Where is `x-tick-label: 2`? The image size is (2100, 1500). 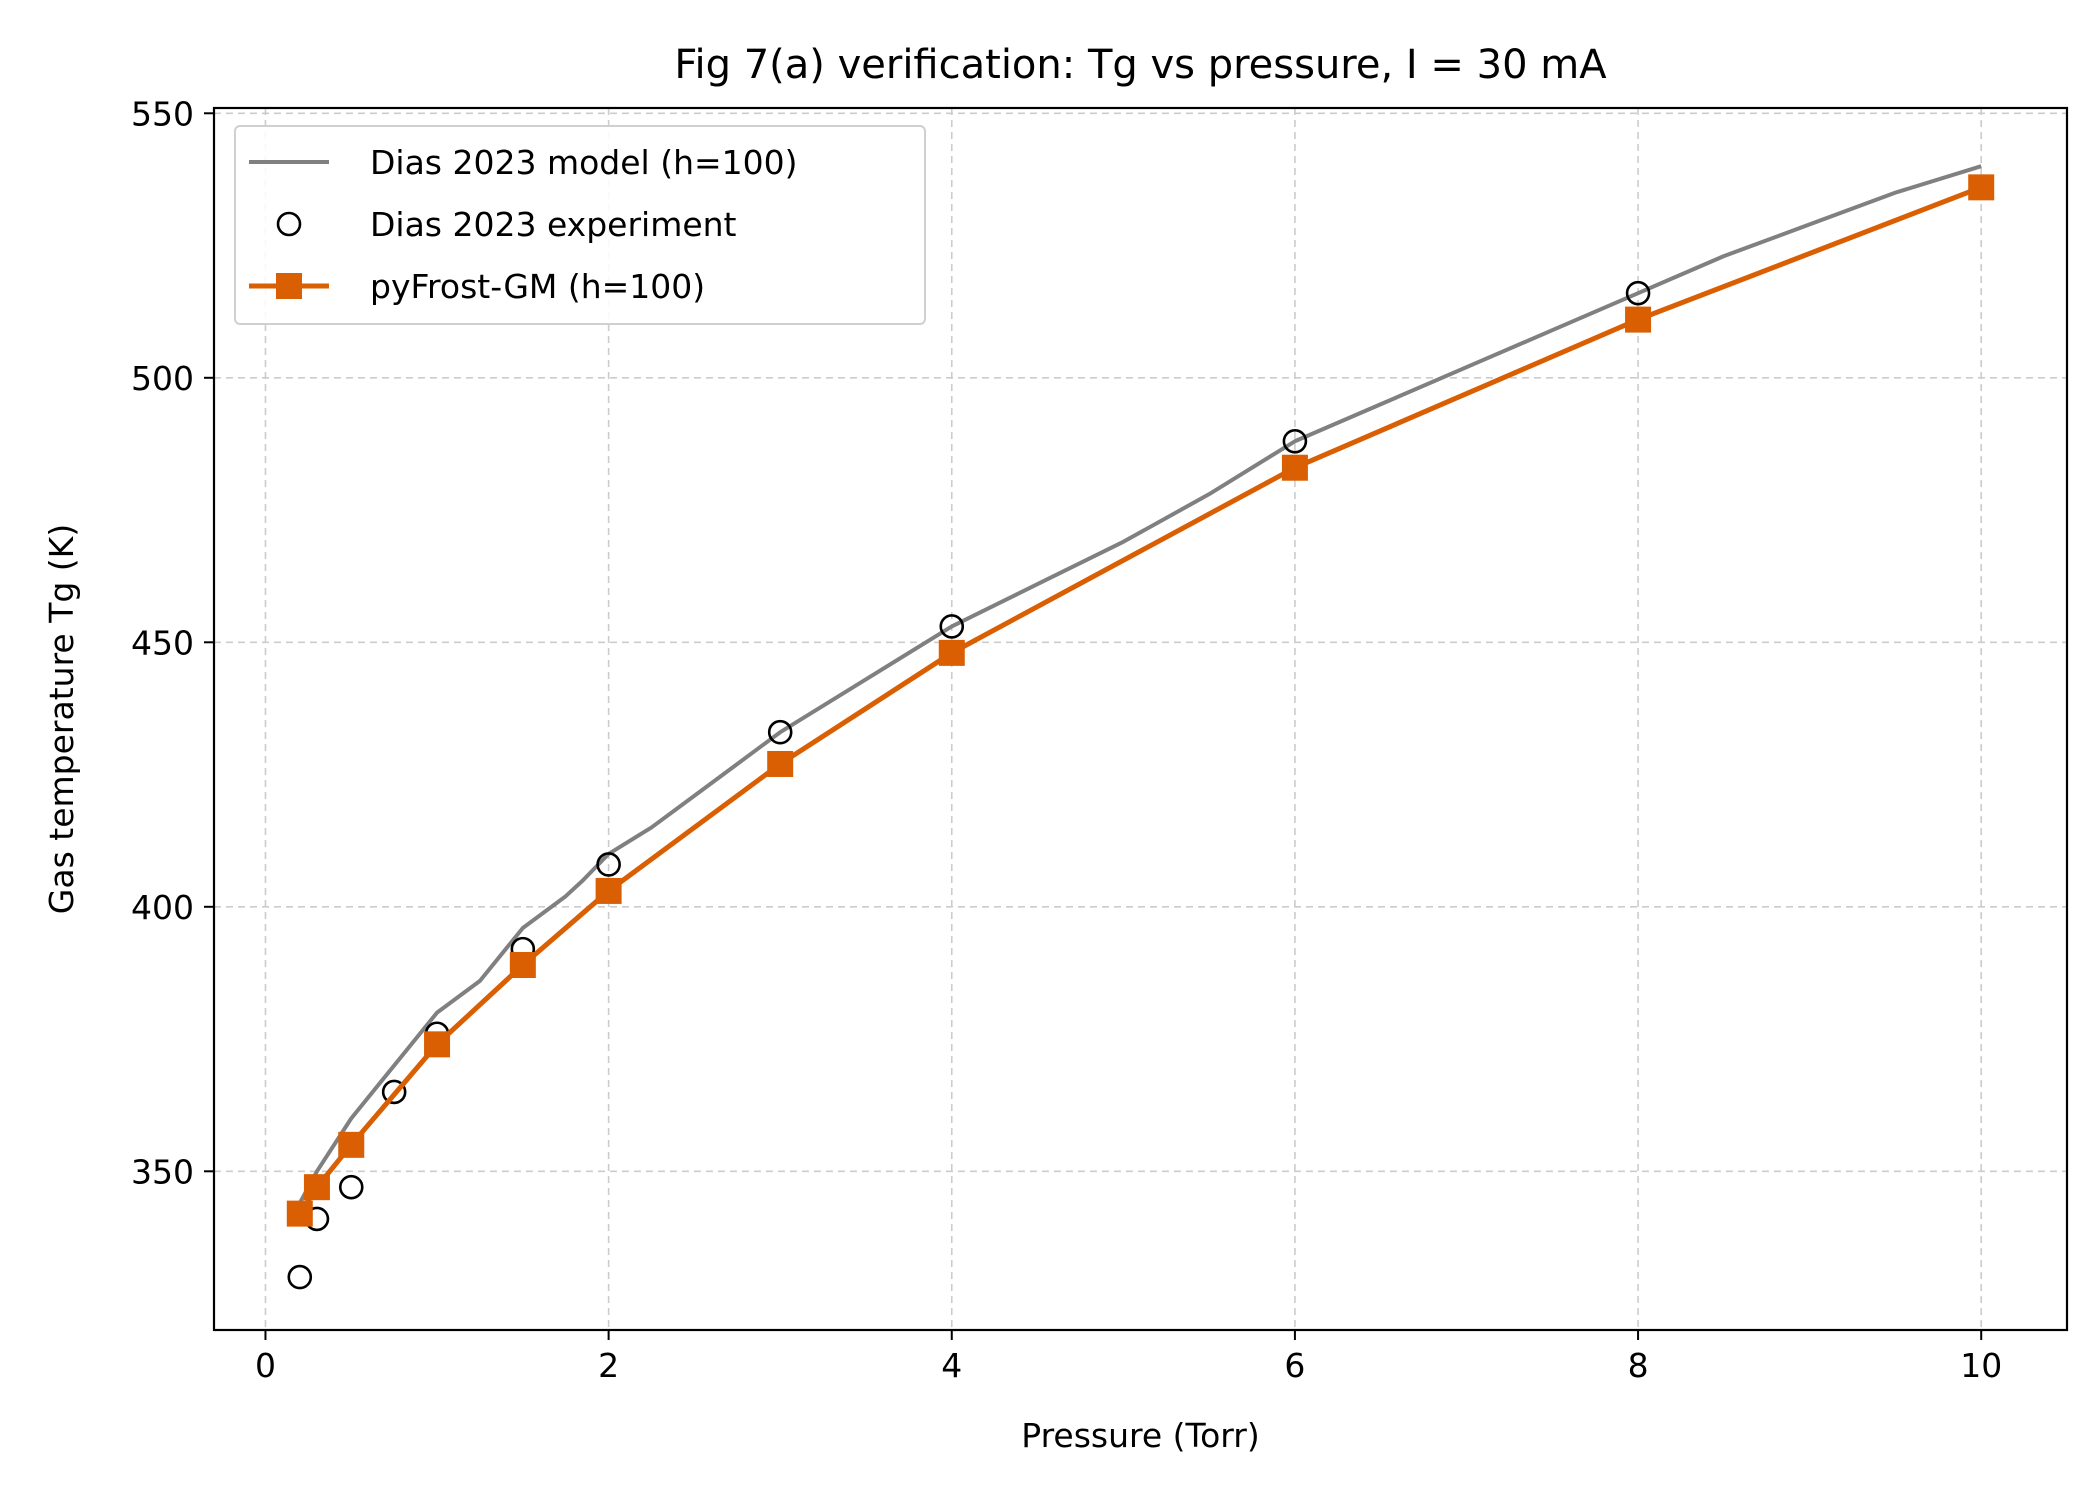
x-tick-label: 2 is located at coordinates (608, 1365).